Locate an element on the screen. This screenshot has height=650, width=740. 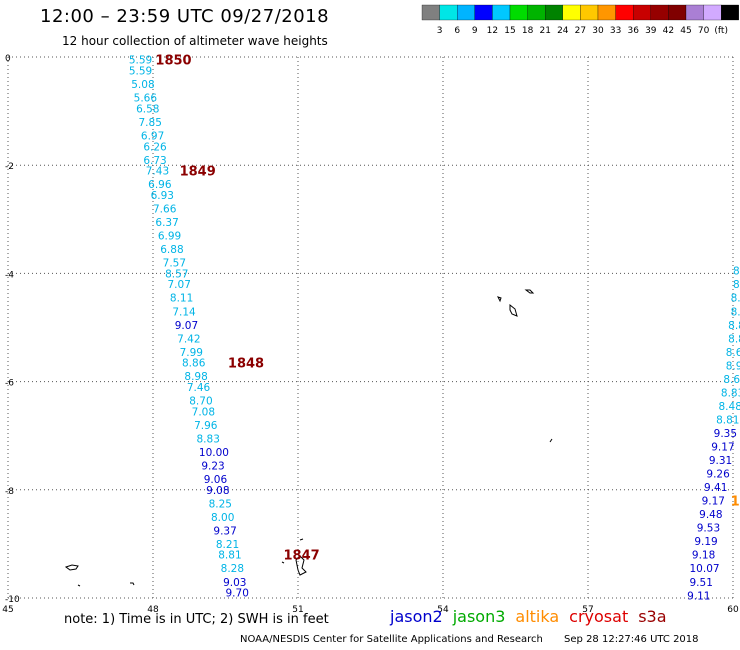
wave-height-label: 8.00 is located at coordinates (222, 518).